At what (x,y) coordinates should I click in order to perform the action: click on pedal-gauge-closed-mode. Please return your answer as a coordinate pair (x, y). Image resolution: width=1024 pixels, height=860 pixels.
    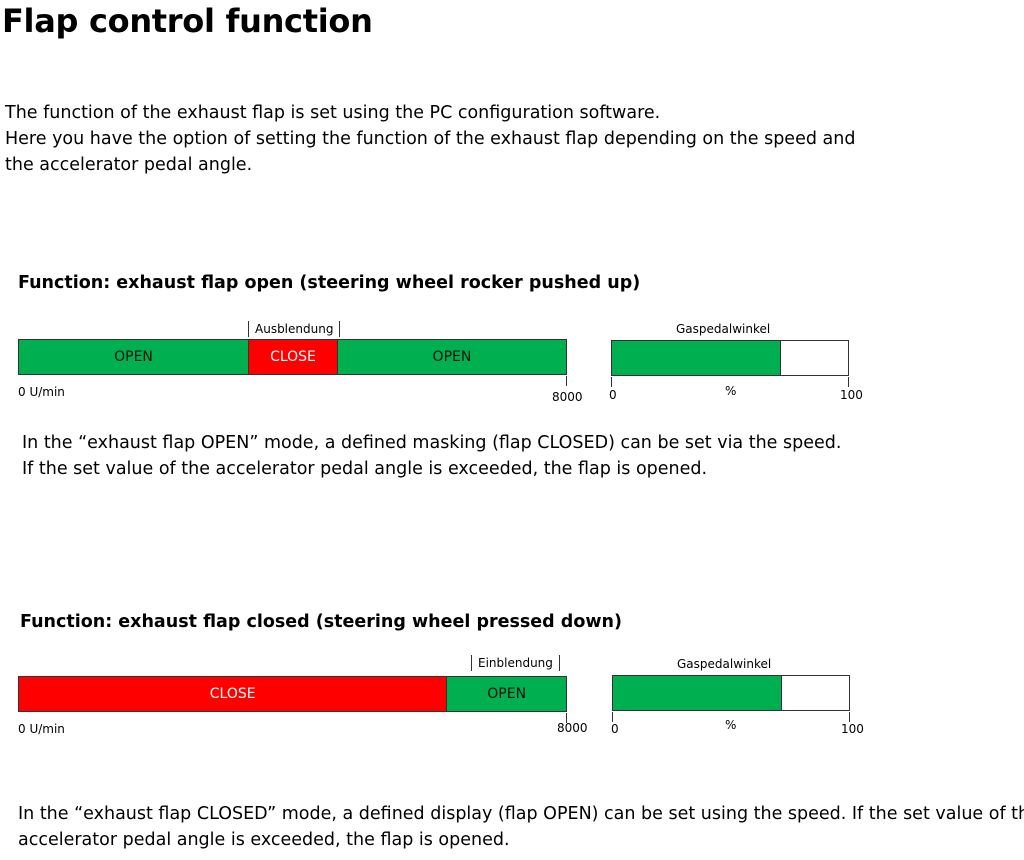
    Looking at the image, I should click on (731, 693).